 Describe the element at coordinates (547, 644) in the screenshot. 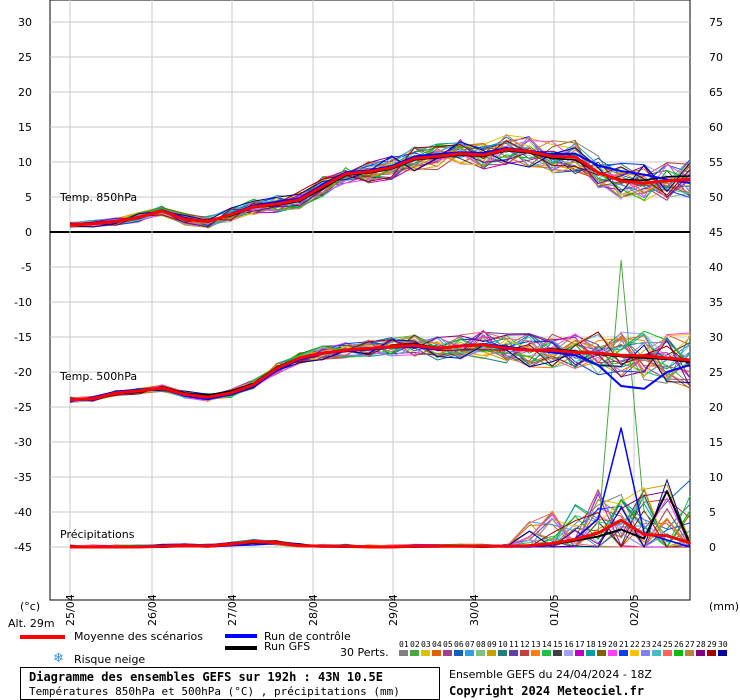

I see `pert-number: 14` at that location.